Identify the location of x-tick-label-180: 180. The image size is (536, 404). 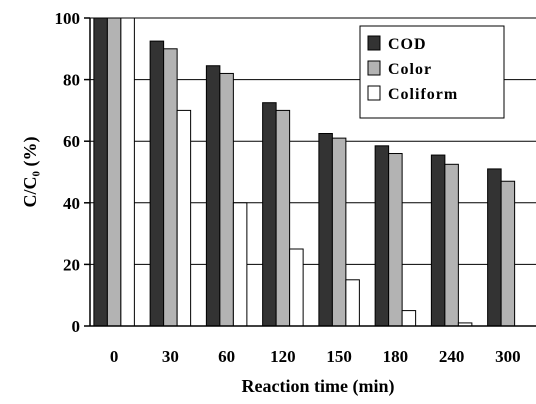
(396, 356).